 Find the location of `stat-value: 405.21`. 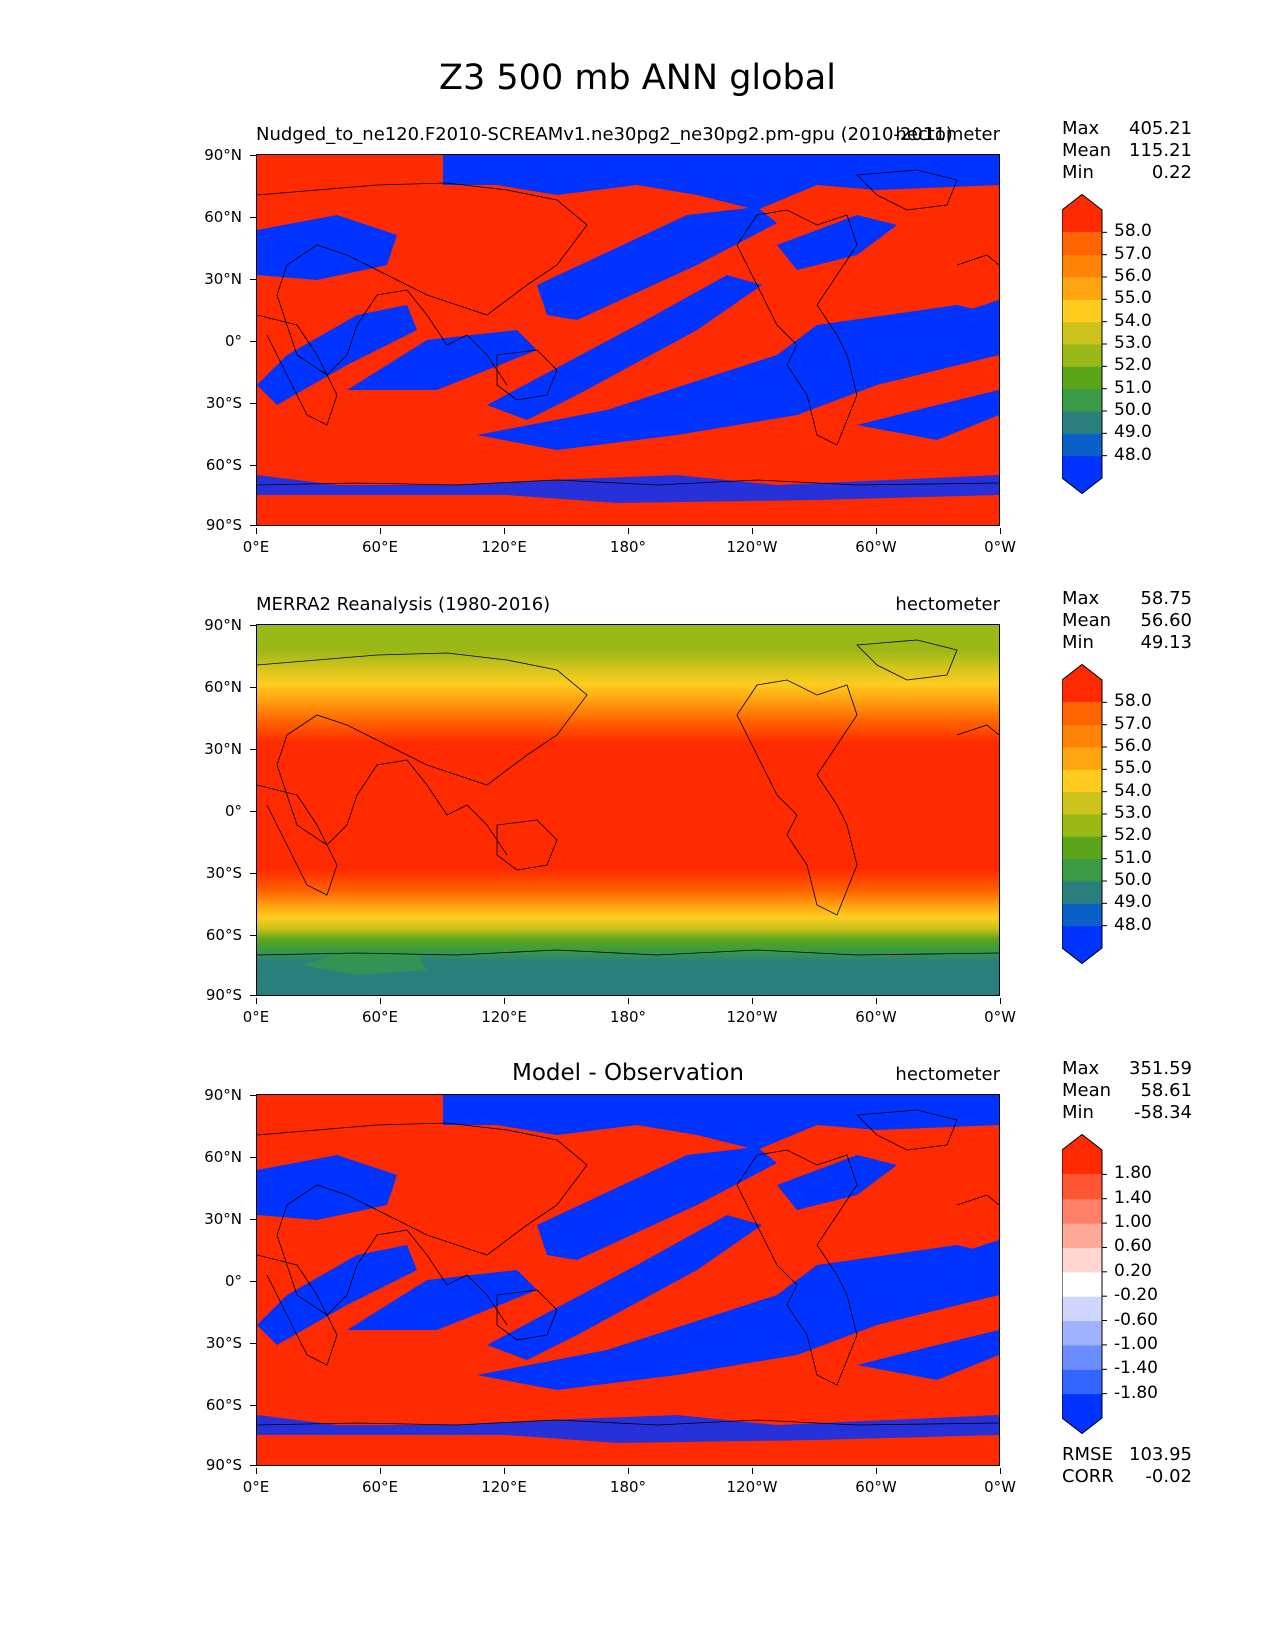

stat-value: 405.21 is located at coordinates (1160, 128).